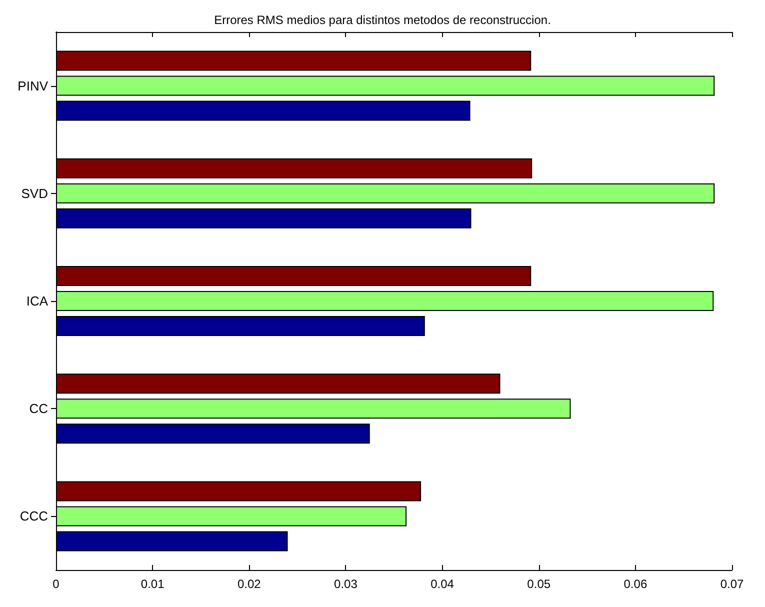 The image size is (765, 607). I want to click on chart-title: Errores RMS medios para distintos metodos de reconstruccion., so click(382, 20).